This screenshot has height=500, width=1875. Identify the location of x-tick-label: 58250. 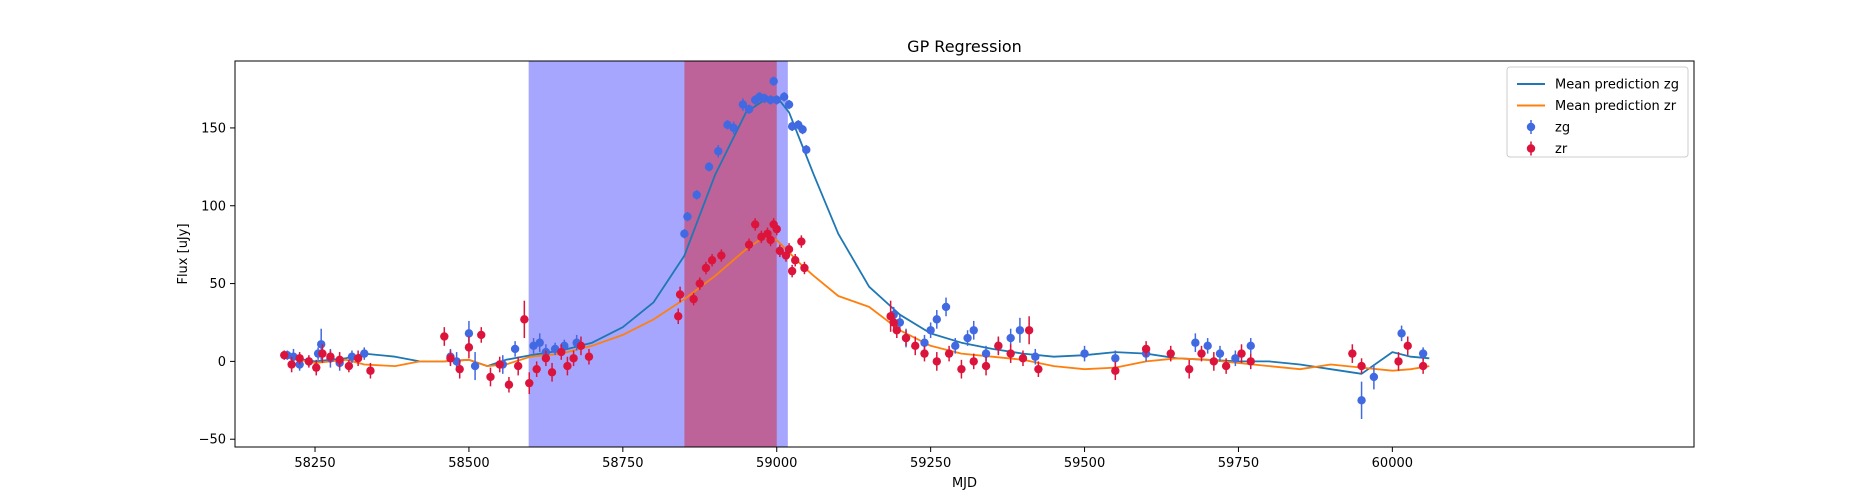
(314, 463).